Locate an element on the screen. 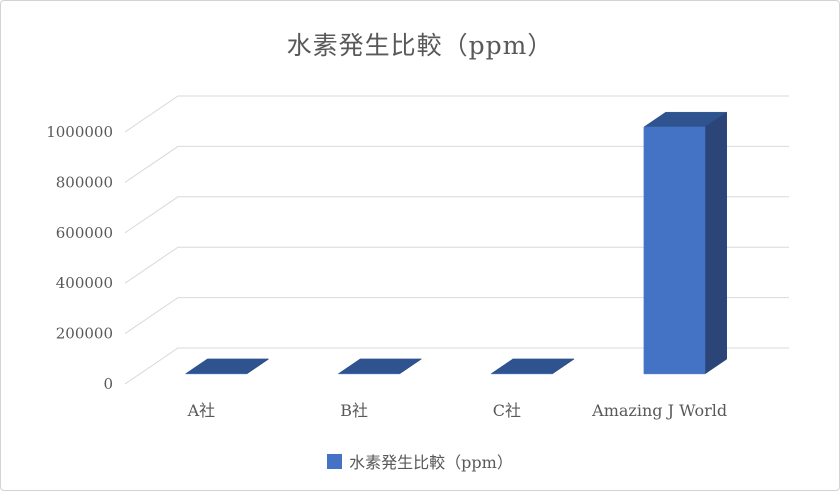  x-axis-category-label: B社 is located at coordinates (354, 410).